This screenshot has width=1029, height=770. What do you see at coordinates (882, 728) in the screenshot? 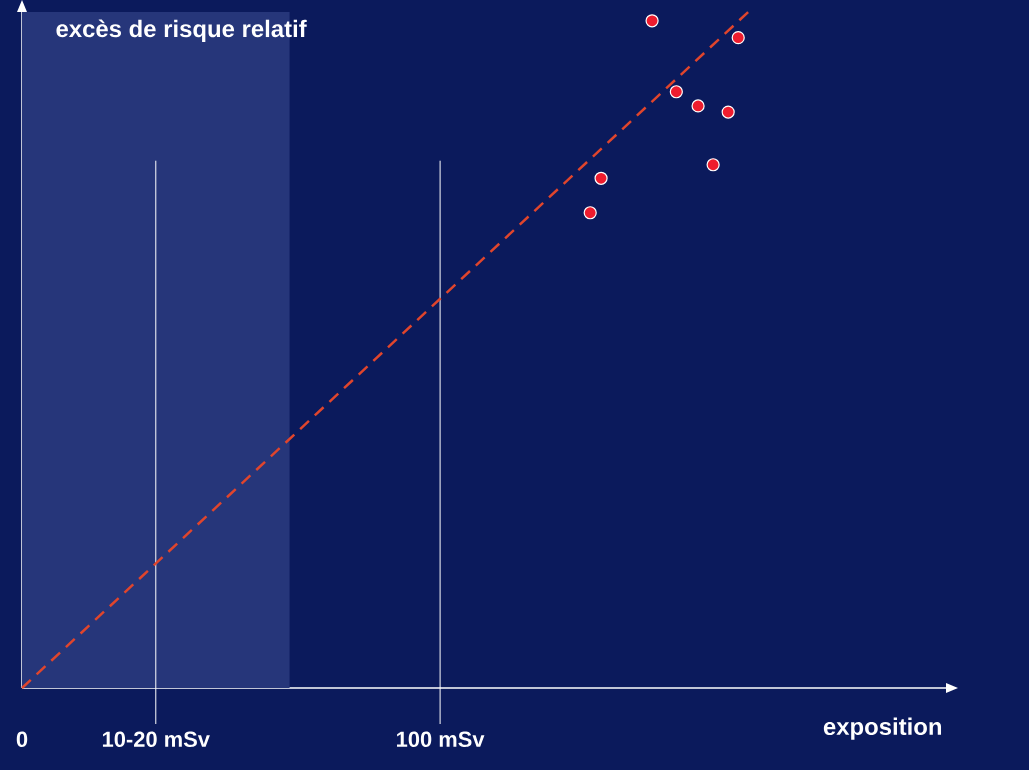
I see `x-axis-title: exposition` at bounding box center [882, 728].